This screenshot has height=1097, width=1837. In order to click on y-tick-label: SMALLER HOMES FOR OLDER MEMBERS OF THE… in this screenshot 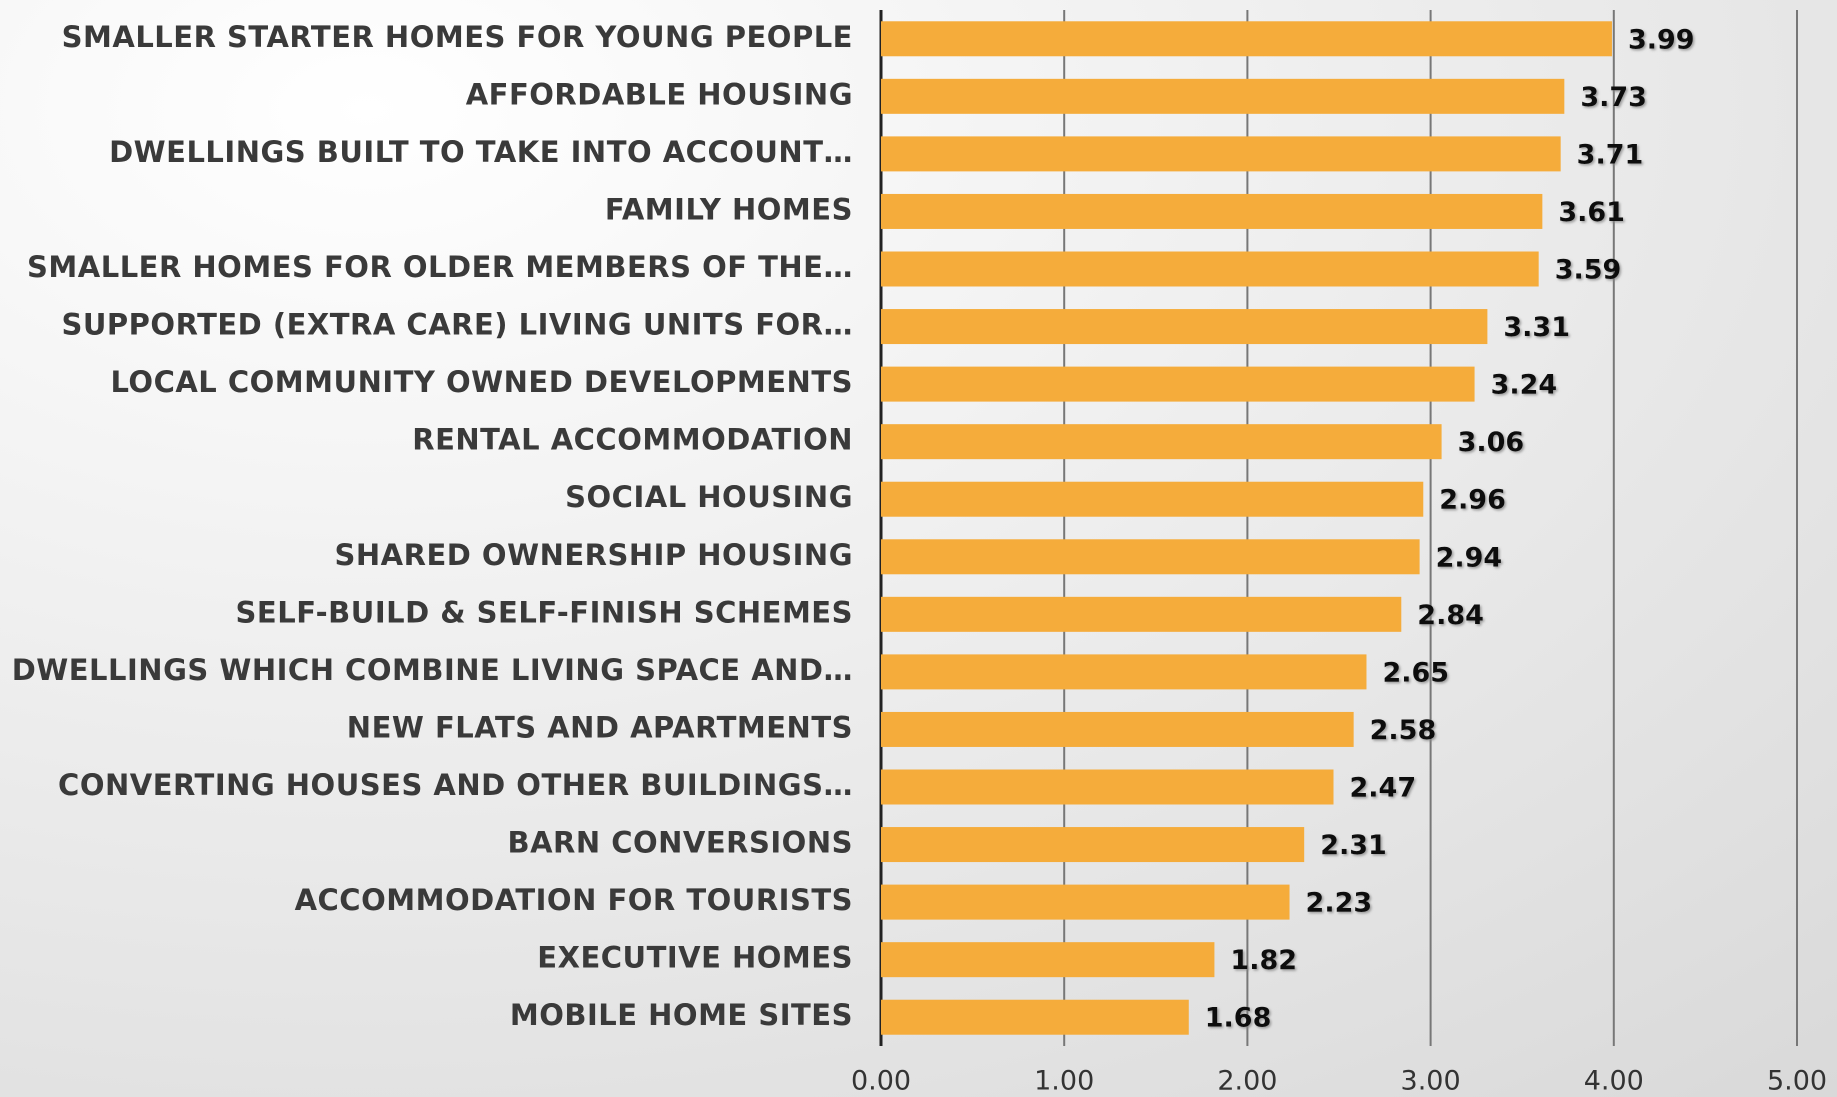, I will do `click(440, 267)`.